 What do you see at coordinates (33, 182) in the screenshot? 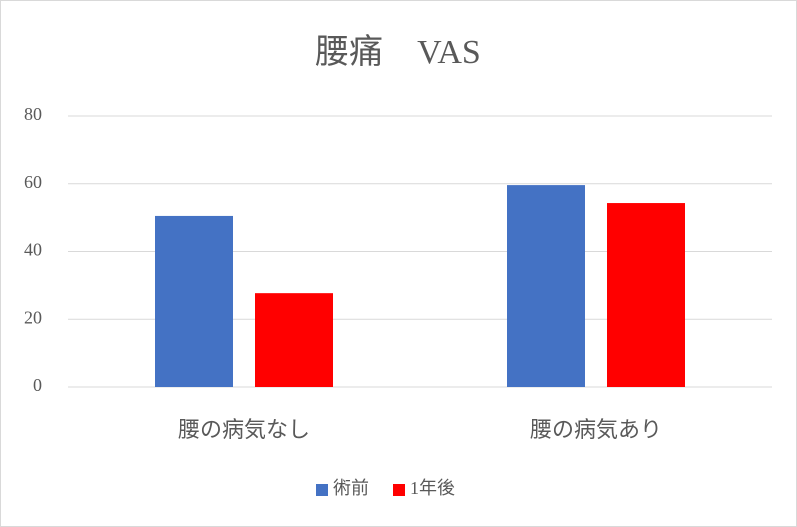
I see `y-tick-label: 60` at bounding box center [33, 182].